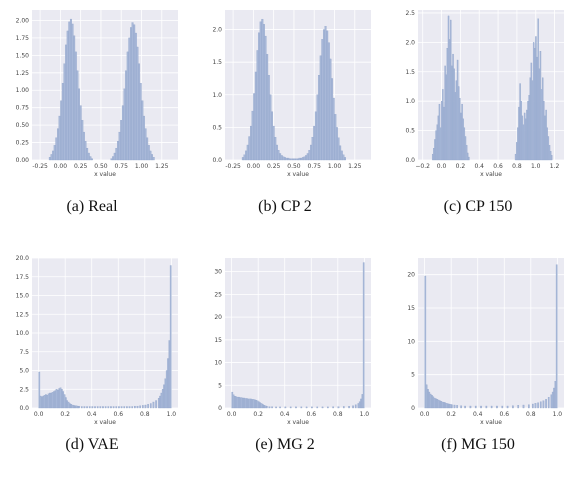 The width and height of the screenshot is (571, 478). I want to click on y-tick-label: 0.50, so click(23, 125).